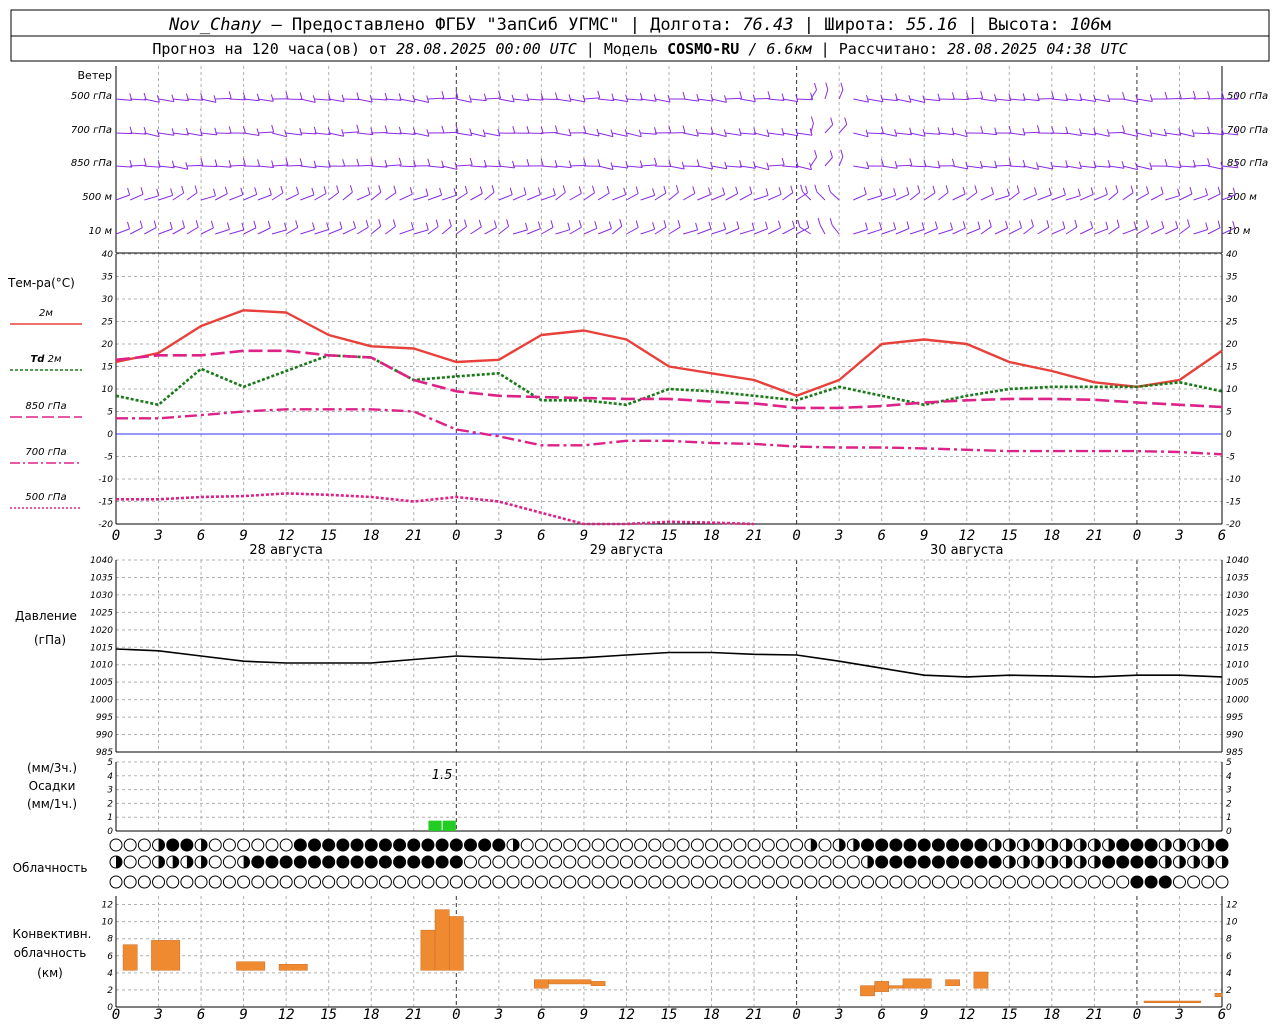 The width and height of the screenshot is (1280, 1024). I want to click on y-tick-label-left: 25, so click(108, 323).